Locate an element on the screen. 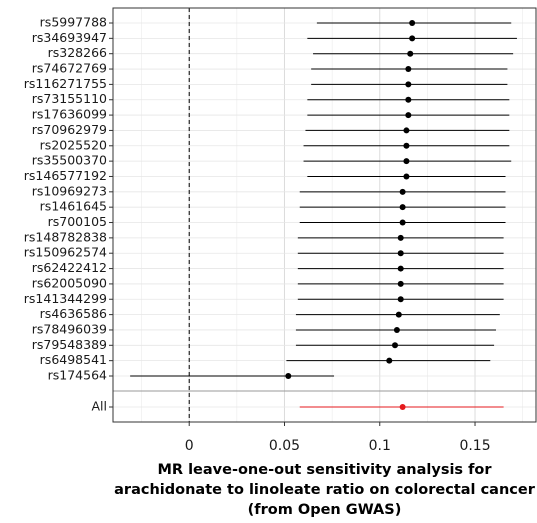 This screenshot has height=523, width=537. y-tick-label: All is located at coordinates (100, 406).